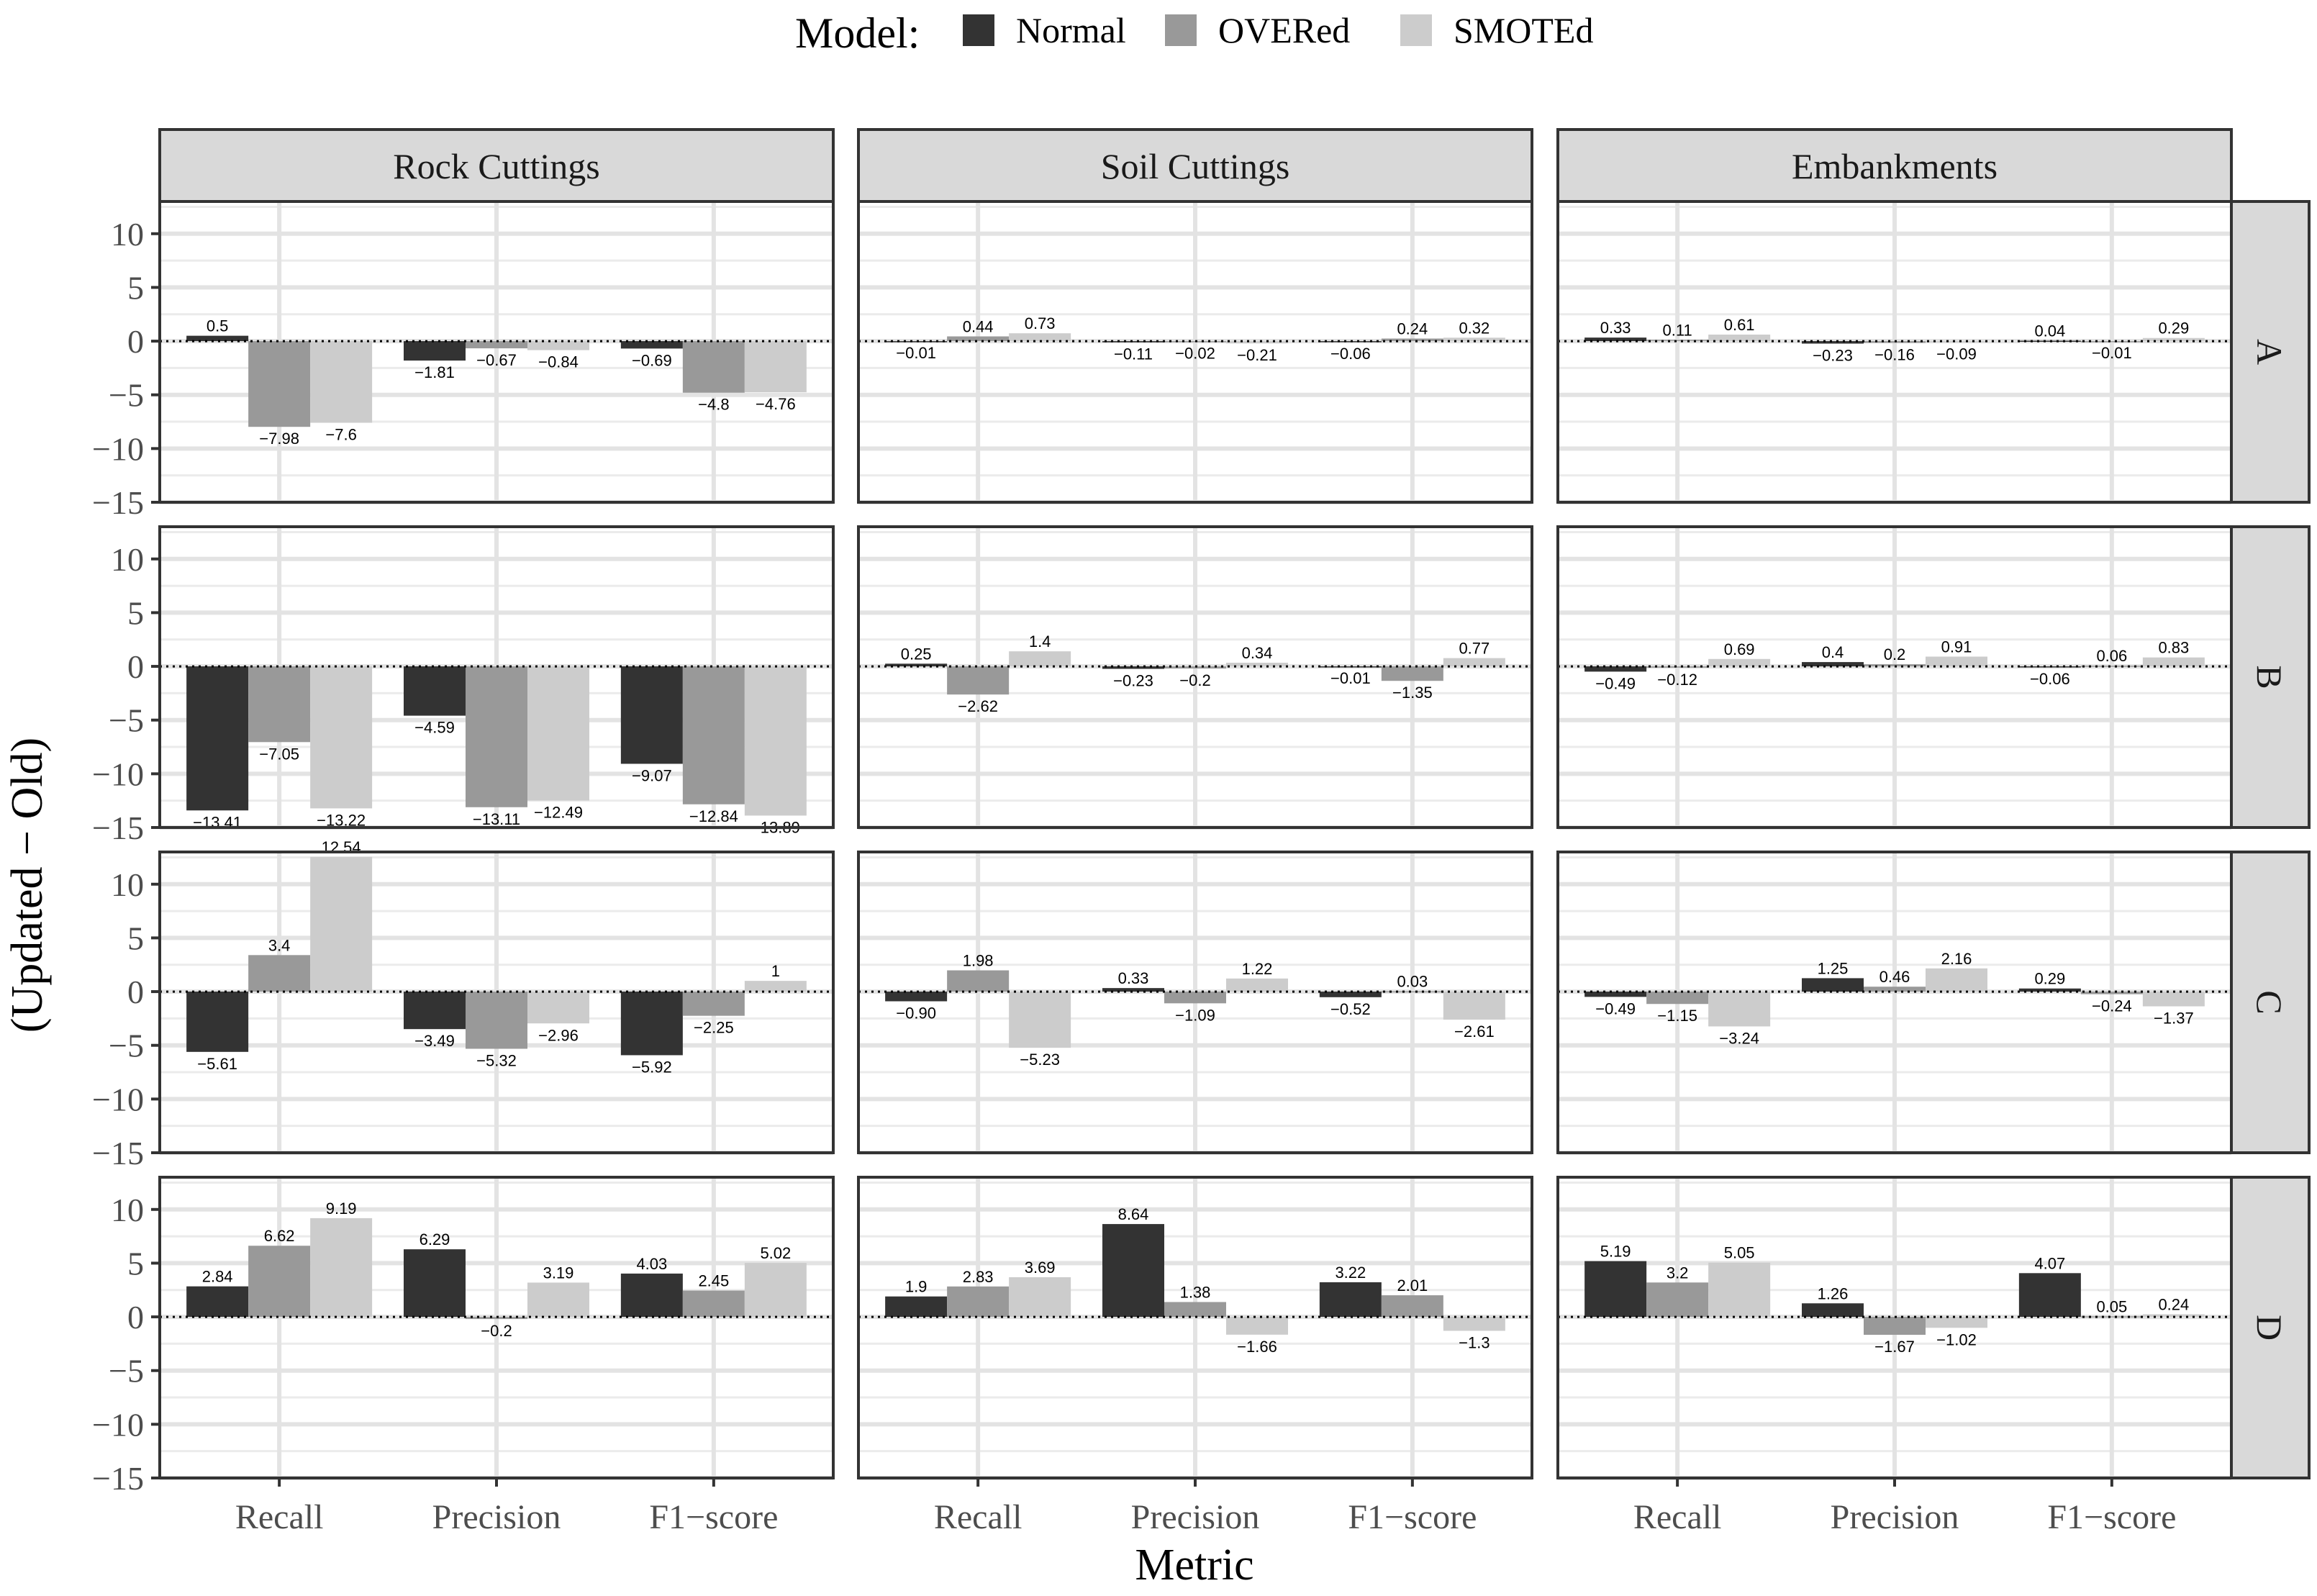 Image resolution: width=2317 pixels, height=1596 pixels. What do you see at coordinates (776, 404) in the screenshot?
I see `data-label: −4.76` at bounding box center [776, 404].